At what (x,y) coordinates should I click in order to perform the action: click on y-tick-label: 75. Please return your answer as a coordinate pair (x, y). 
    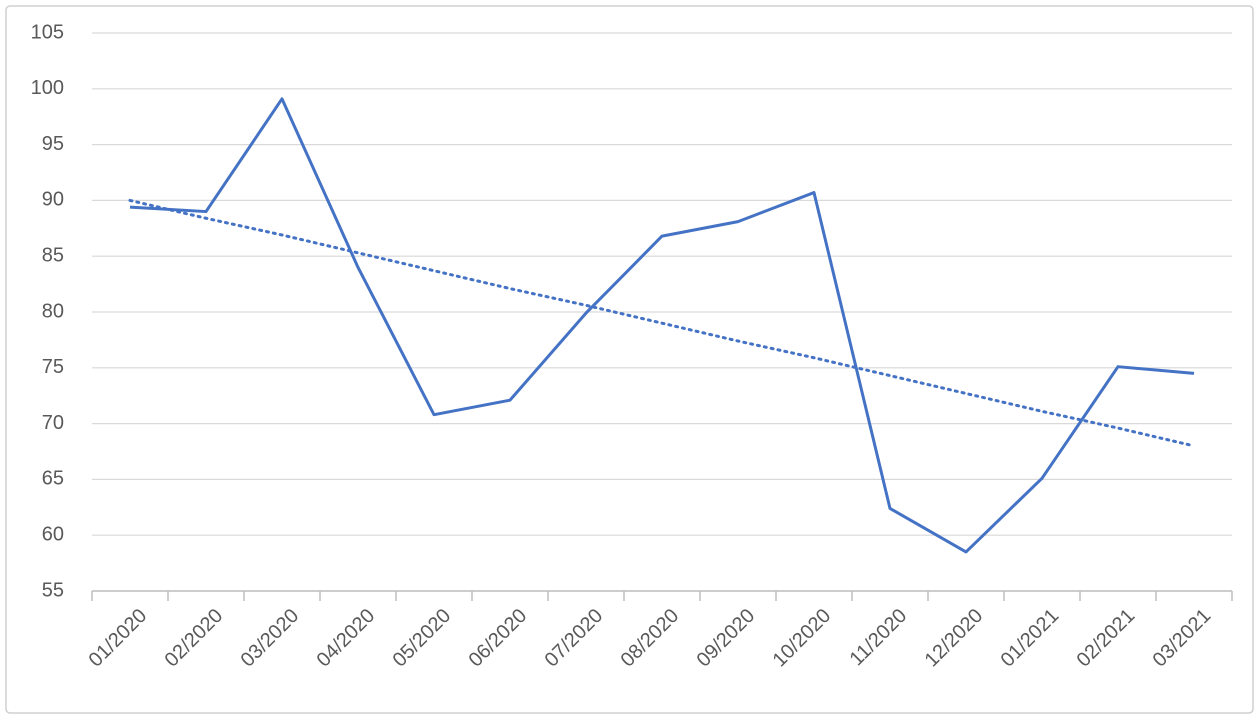
    Looking at the image, I should click on (53, 367).